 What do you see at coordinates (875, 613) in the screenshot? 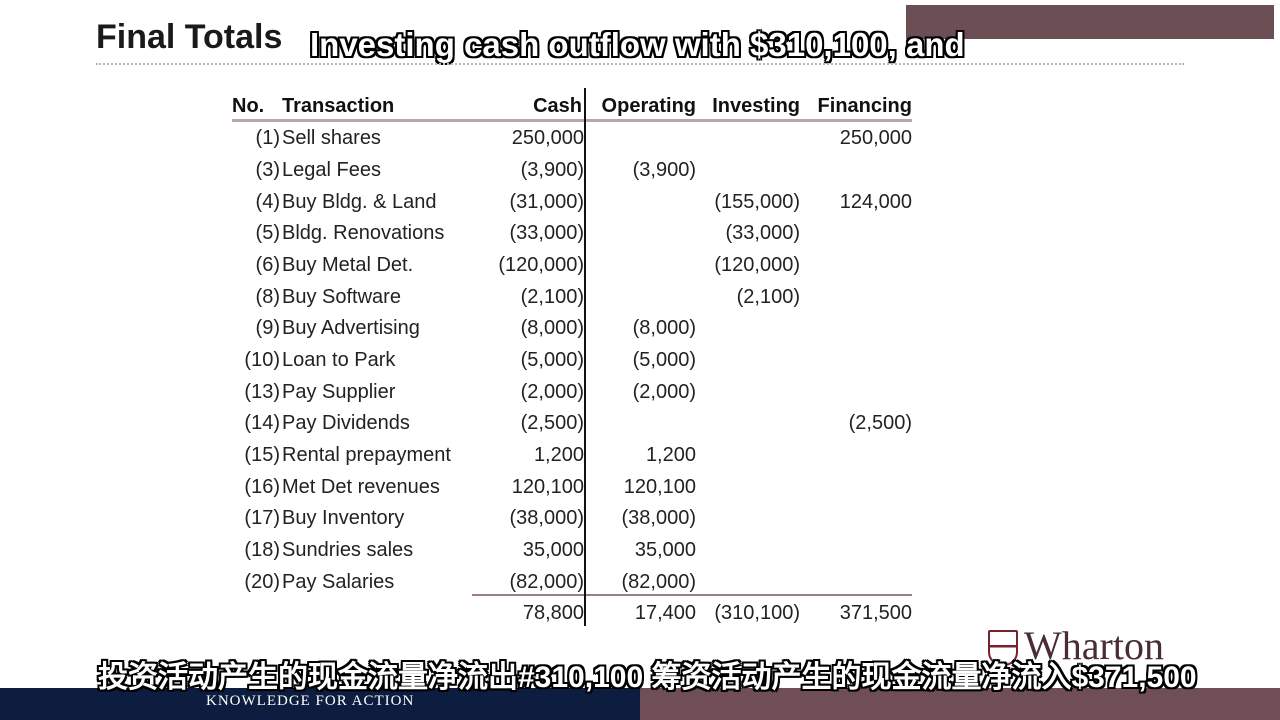
I see `total-financing: 371,500` at bounding box center [875, 613].